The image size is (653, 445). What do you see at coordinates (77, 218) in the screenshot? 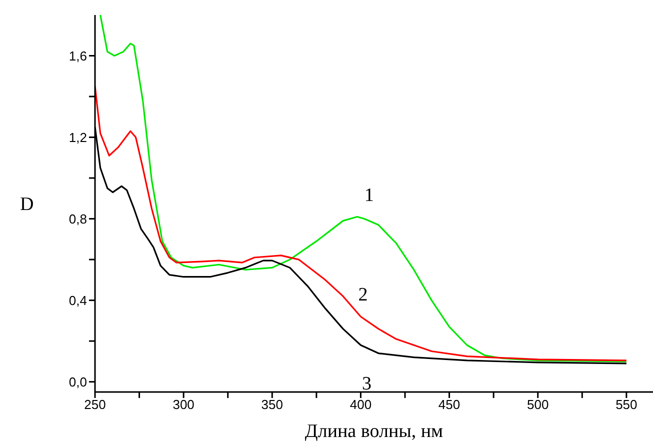
I see `y-tick-label: 0,8` at bounding box center [77, 218].